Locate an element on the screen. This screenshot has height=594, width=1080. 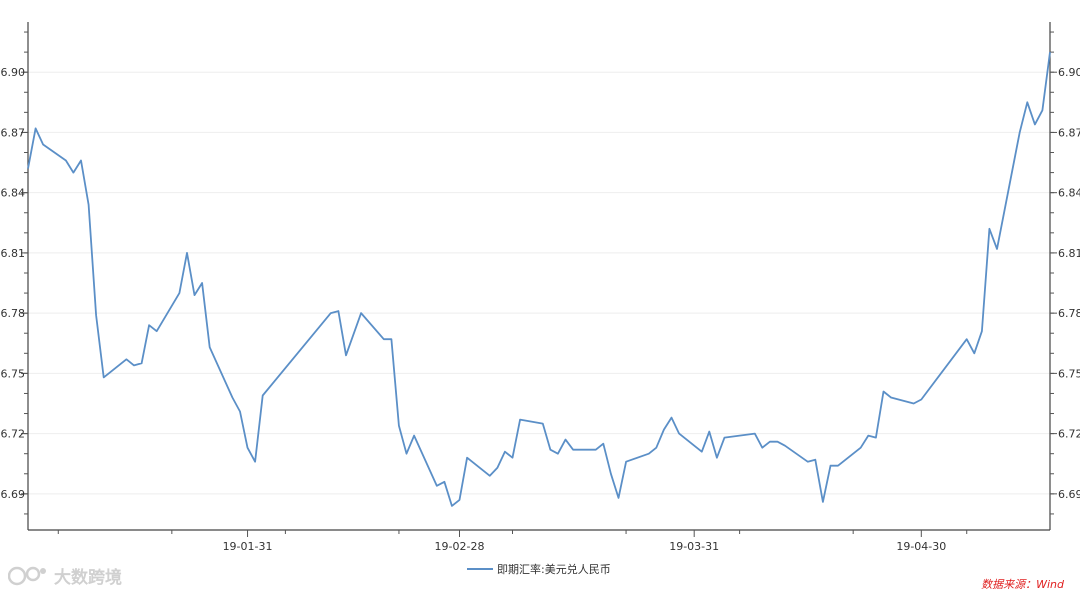
y-tick-label-left: 6.84 is located at coordinates (13, 193).